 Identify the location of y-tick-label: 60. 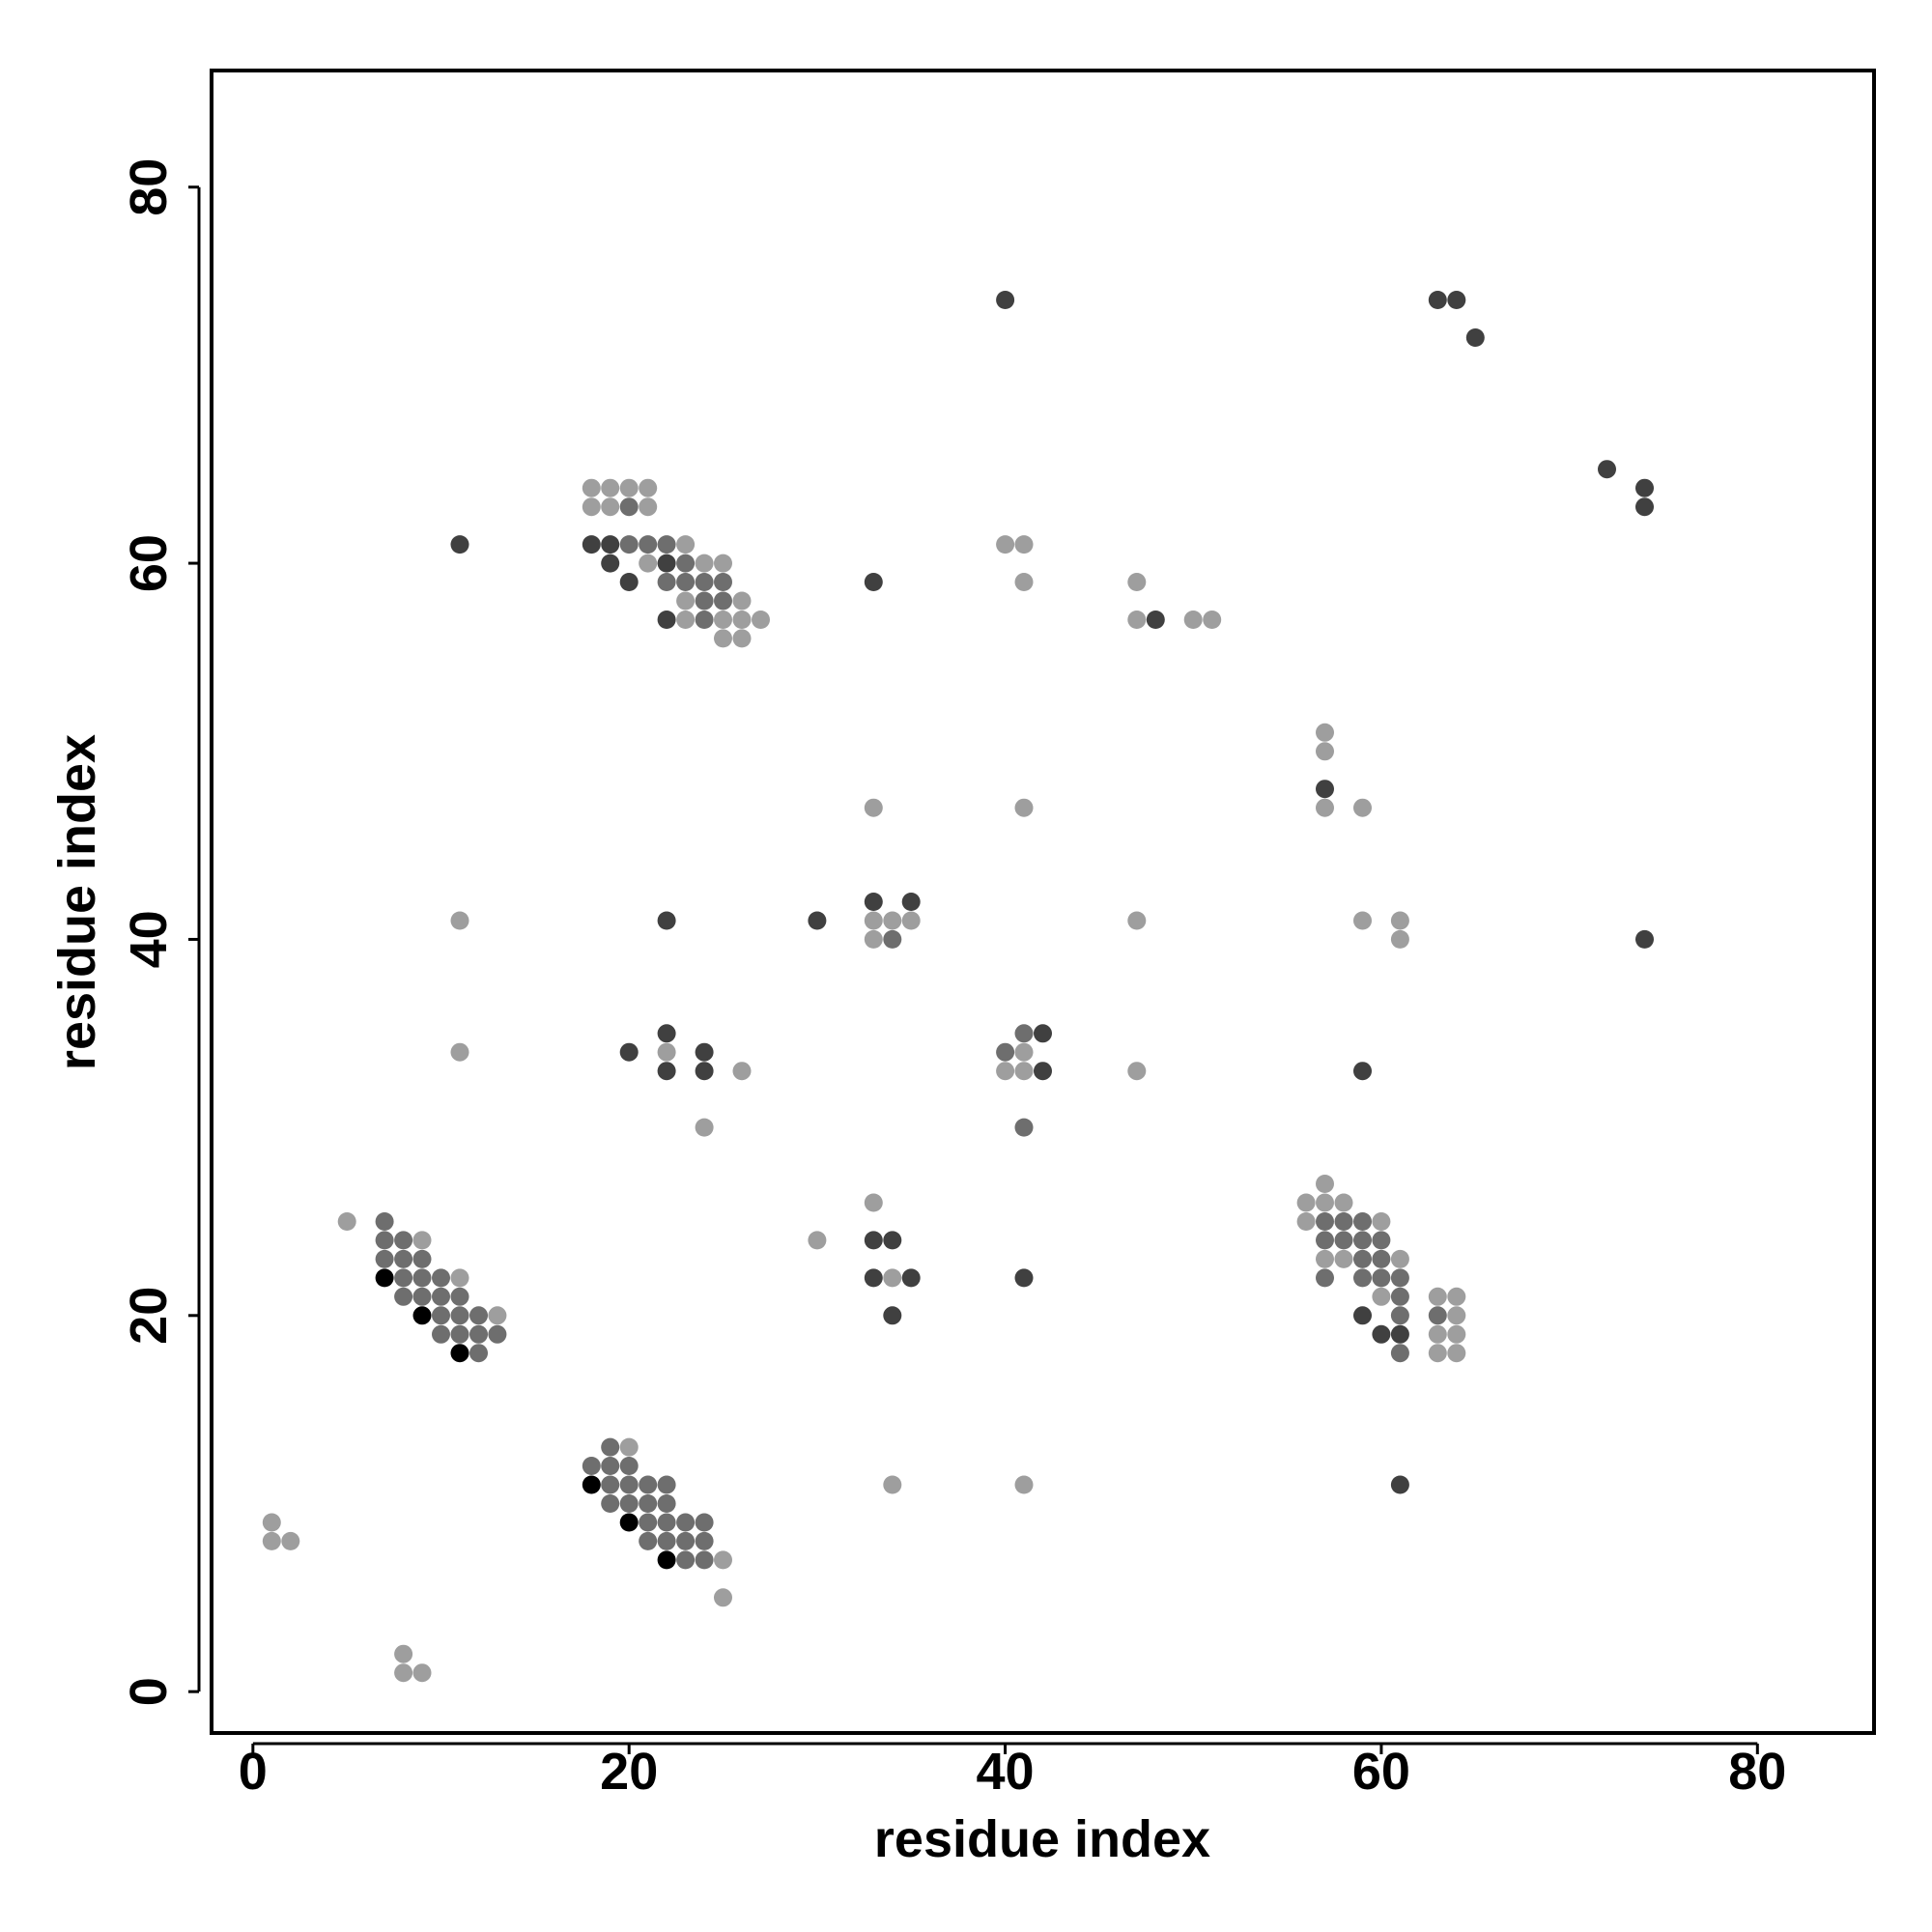
(149, 563).